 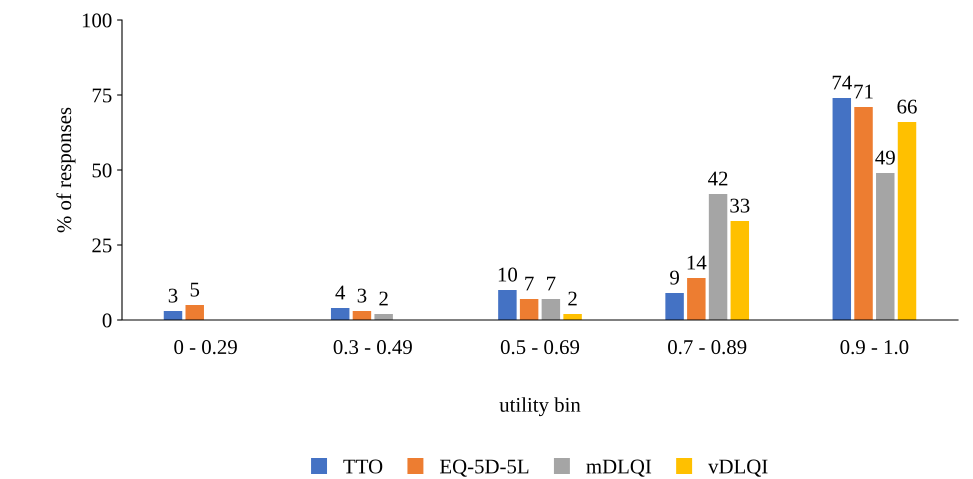 What do you see at coordinates (102, 95) in the screenshot?
I see `y-tick-label: 75` at bounding box center [102, 95].